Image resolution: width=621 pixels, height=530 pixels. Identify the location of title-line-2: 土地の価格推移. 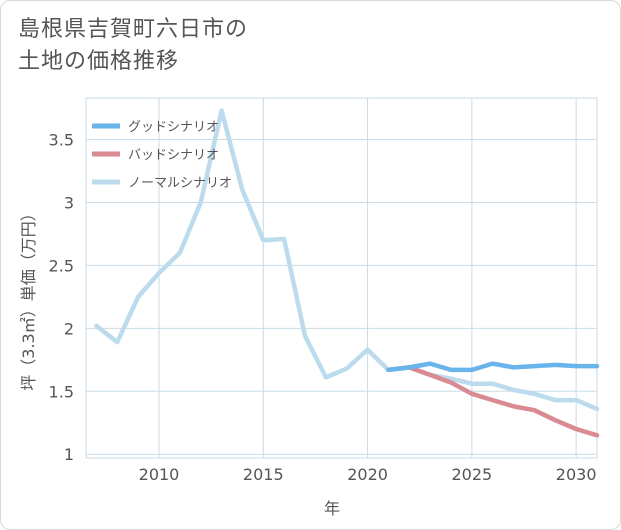
(99, 61).